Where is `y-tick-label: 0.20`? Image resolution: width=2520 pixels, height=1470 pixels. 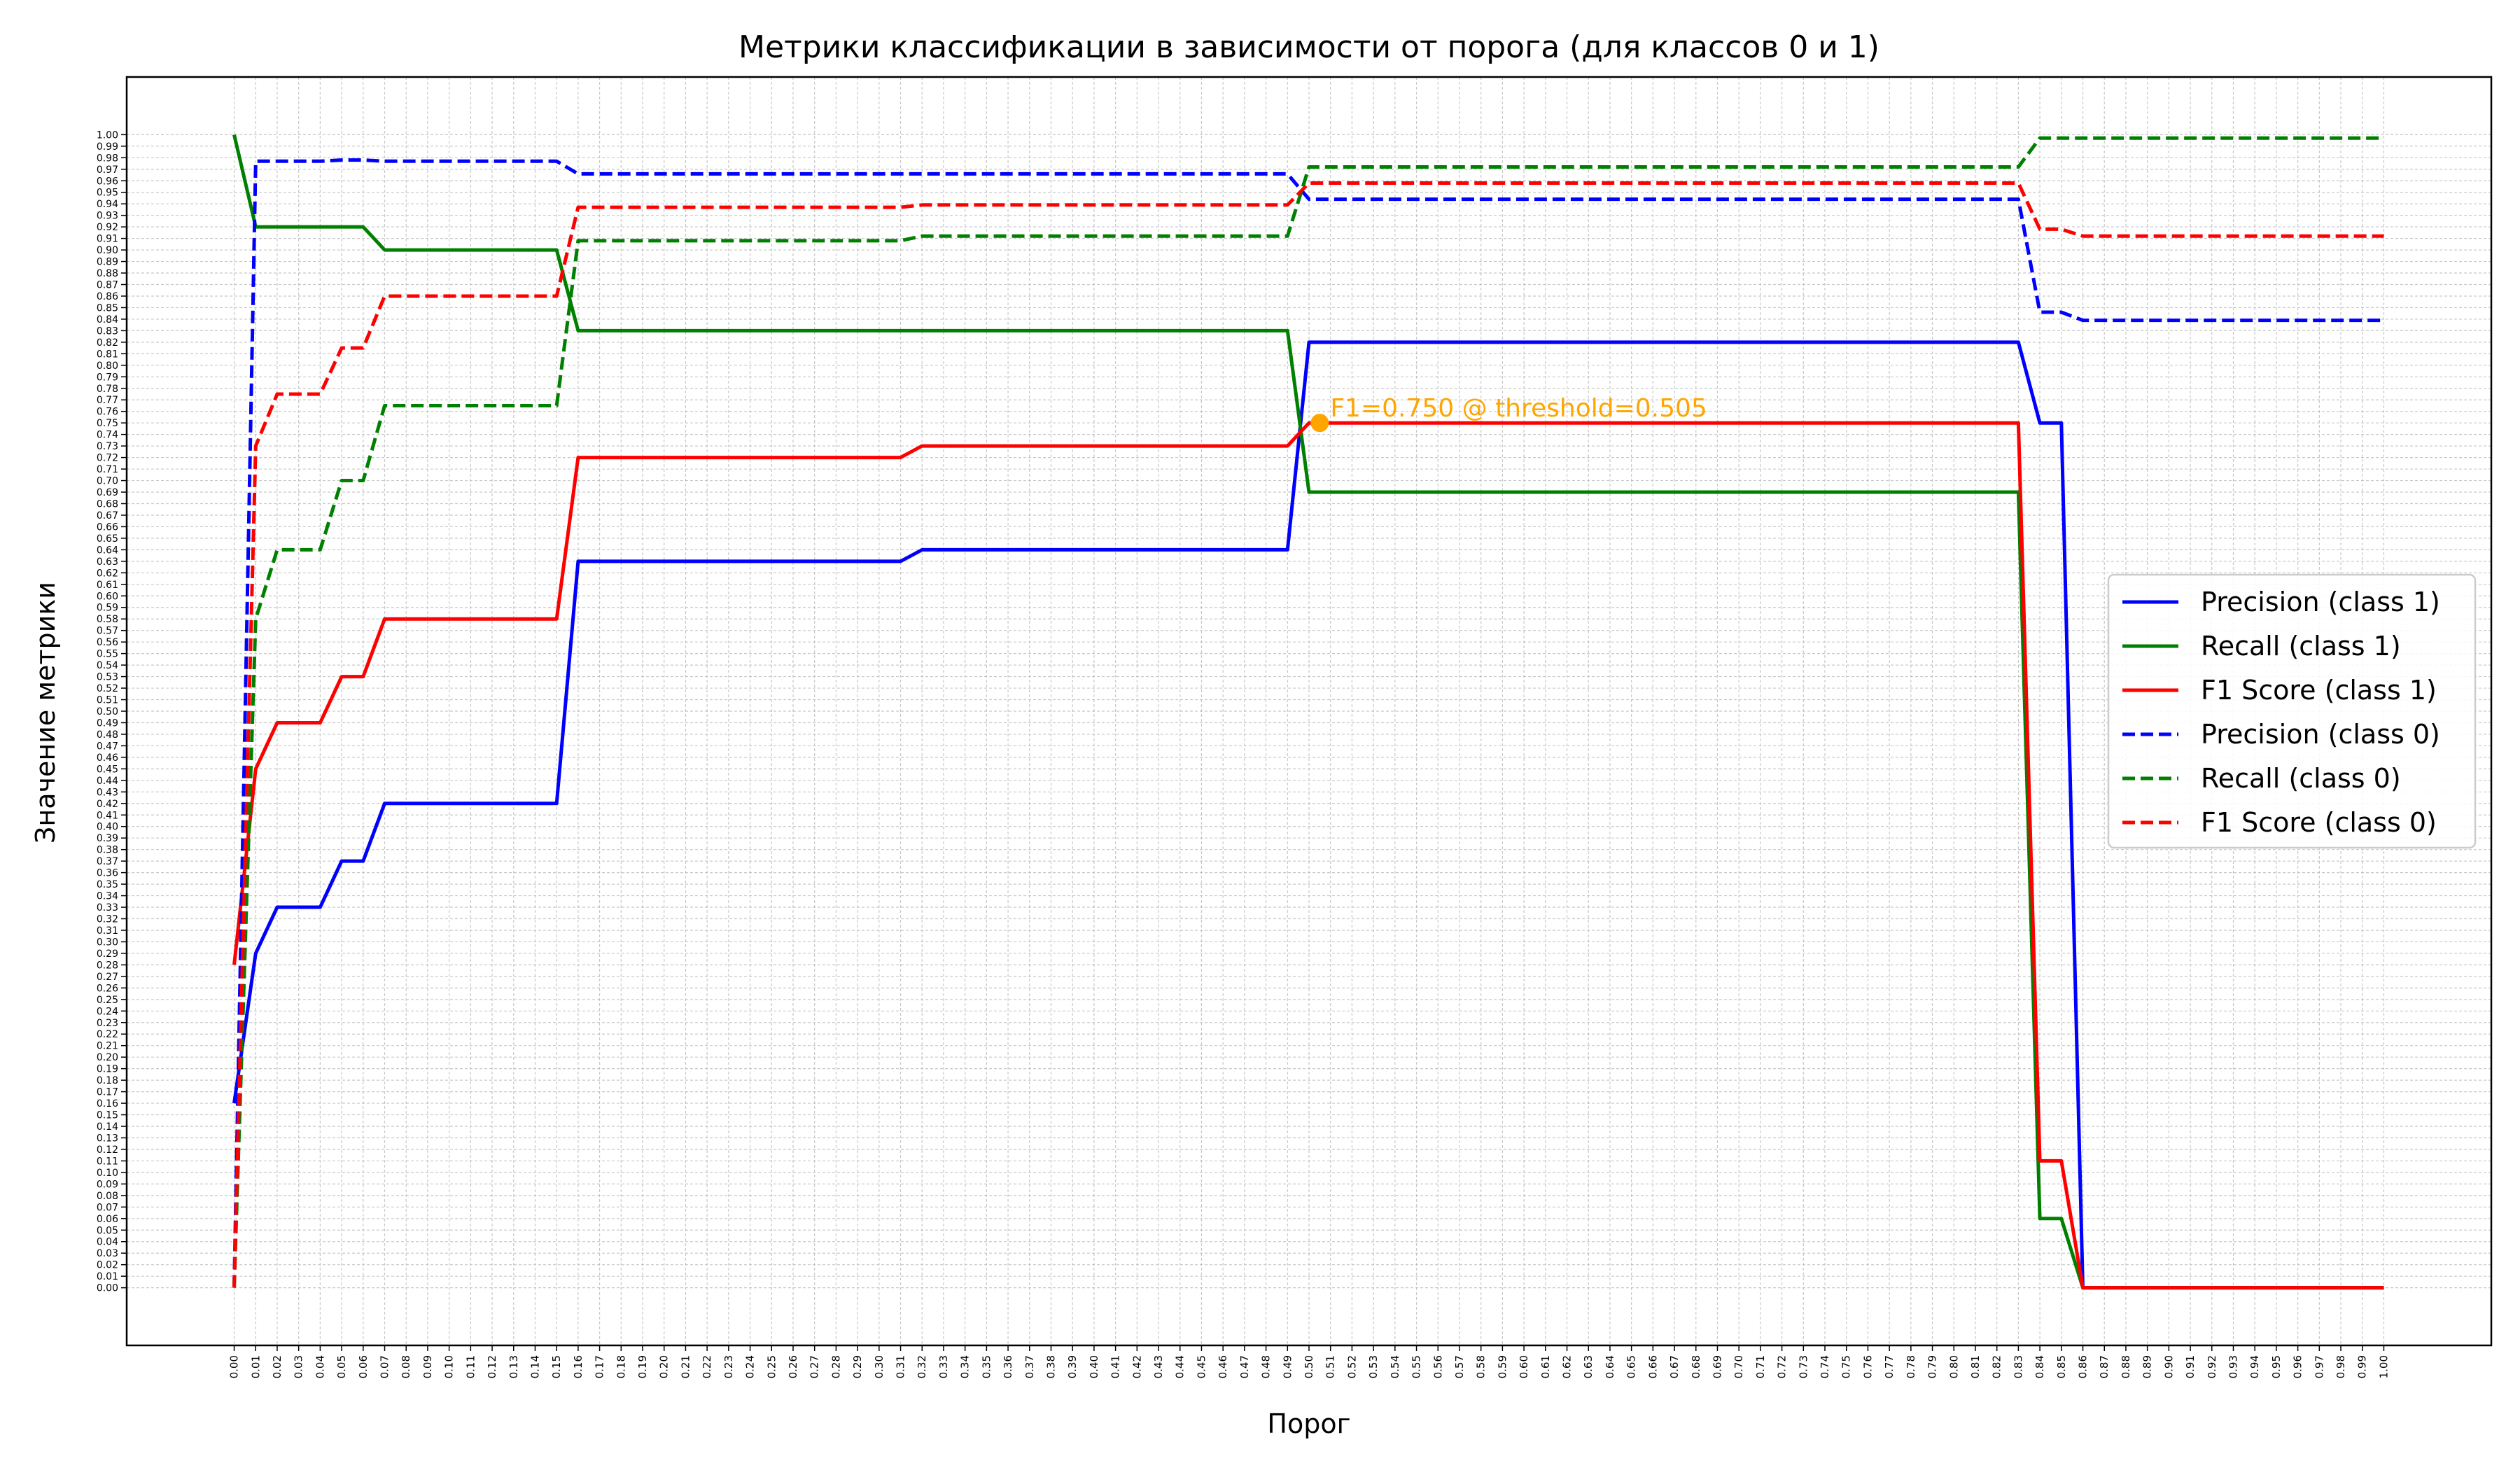
y-tick-label: 0.20 is located at coordinates (107, 1057).